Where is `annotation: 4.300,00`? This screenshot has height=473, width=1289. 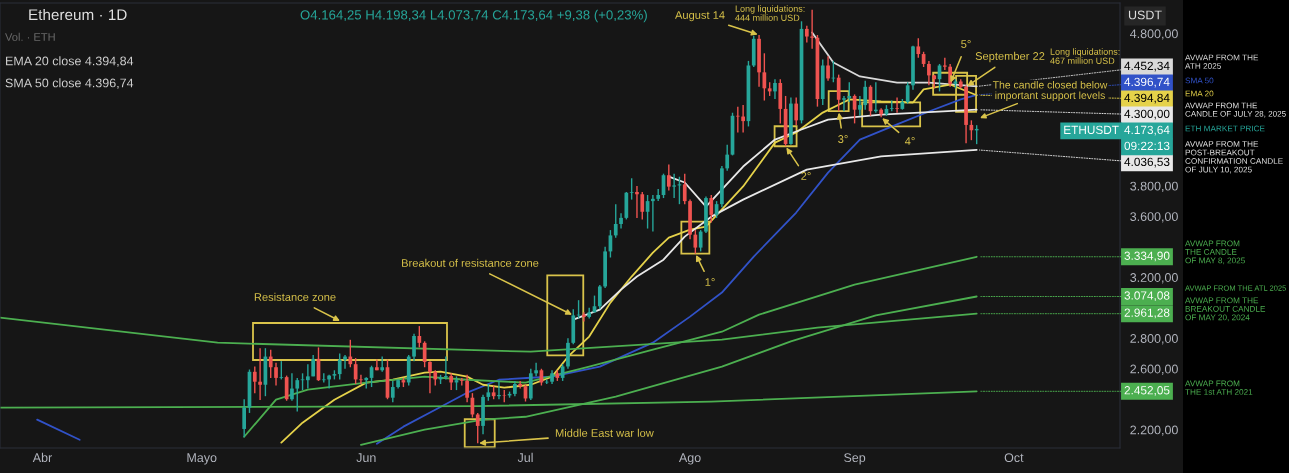 annotation: 4.300,00 is located at coordinates (1147, 114).